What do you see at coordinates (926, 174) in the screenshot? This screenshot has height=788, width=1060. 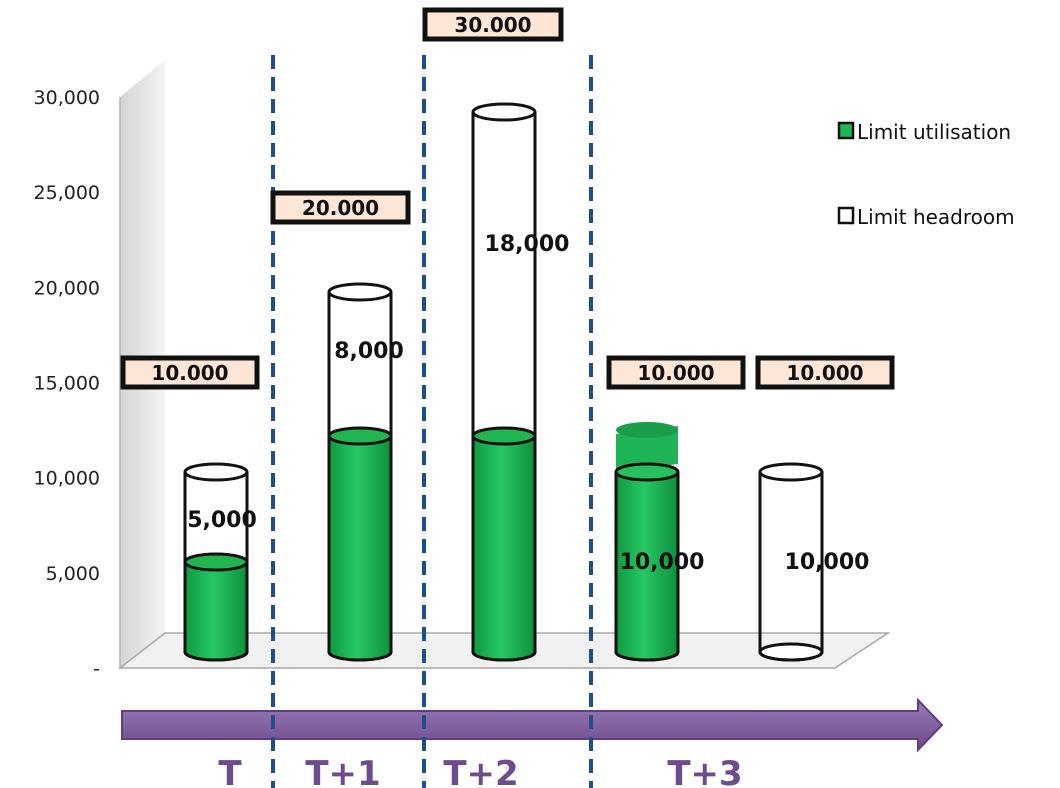 I see `legend: Limit utilisation Limit headroom` at bounding box center [926, 174].